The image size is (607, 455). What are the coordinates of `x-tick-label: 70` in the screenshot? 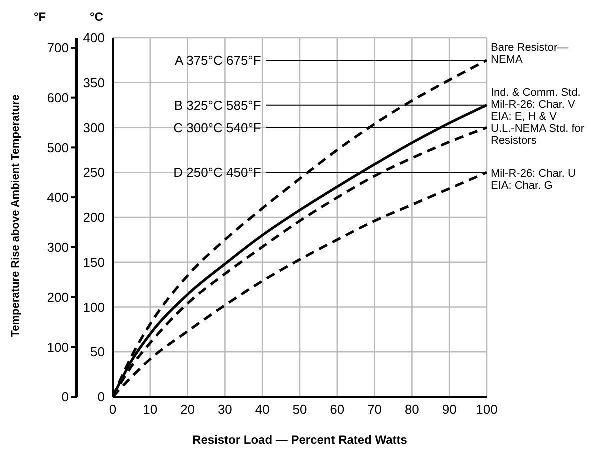 It's located at (375, 410).